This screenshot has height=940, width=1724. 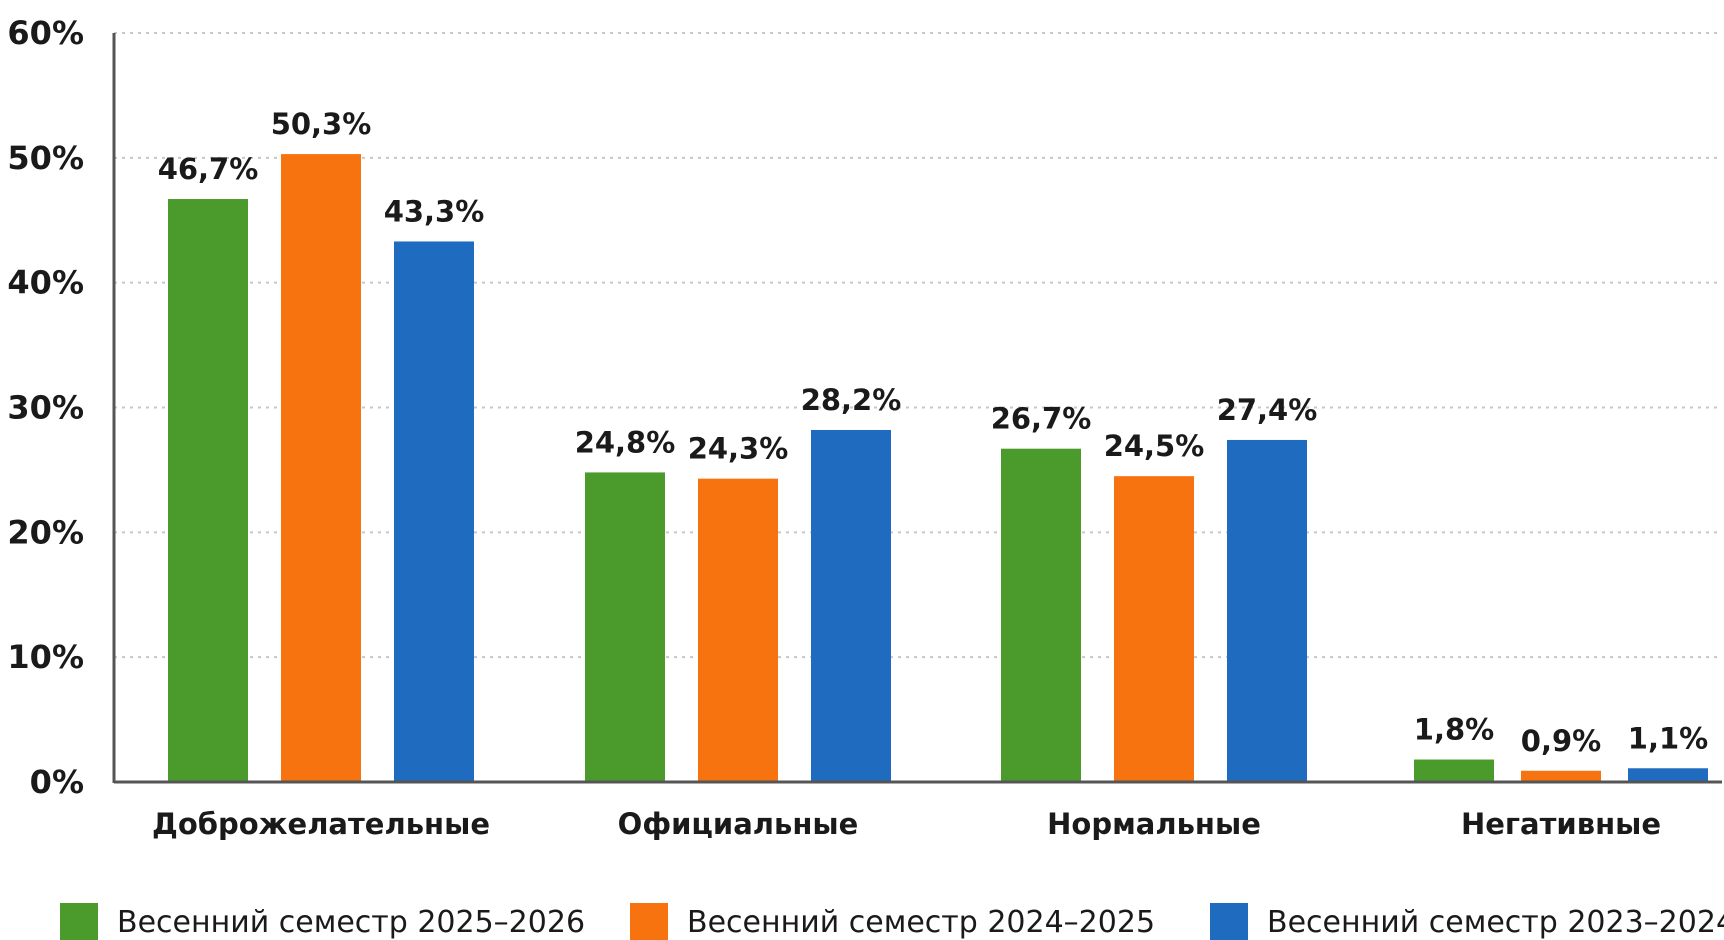 I want to click on legend-item: Весенний семестр 2024–2025, so click(x=892, y=921).